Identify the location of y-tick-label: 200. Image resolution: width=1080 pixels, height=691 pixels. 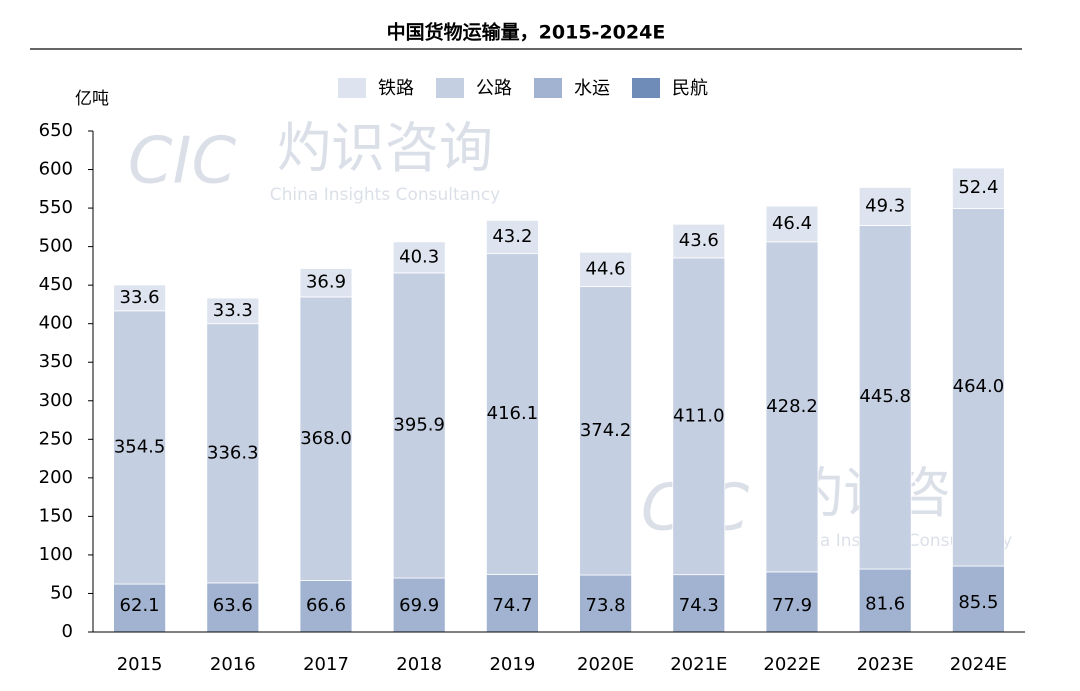
(56, 477).